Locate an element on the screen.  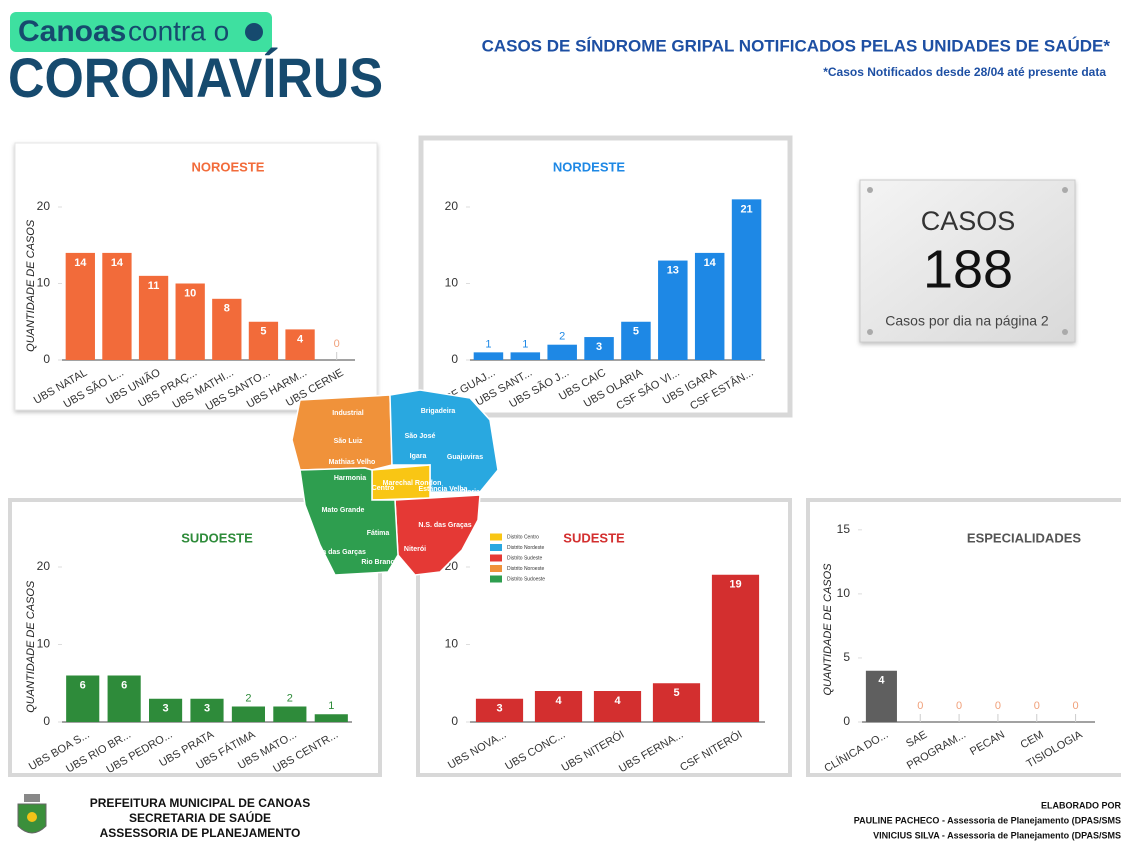
map-label: Marechal Rondon is located at coordinates (412, 483).